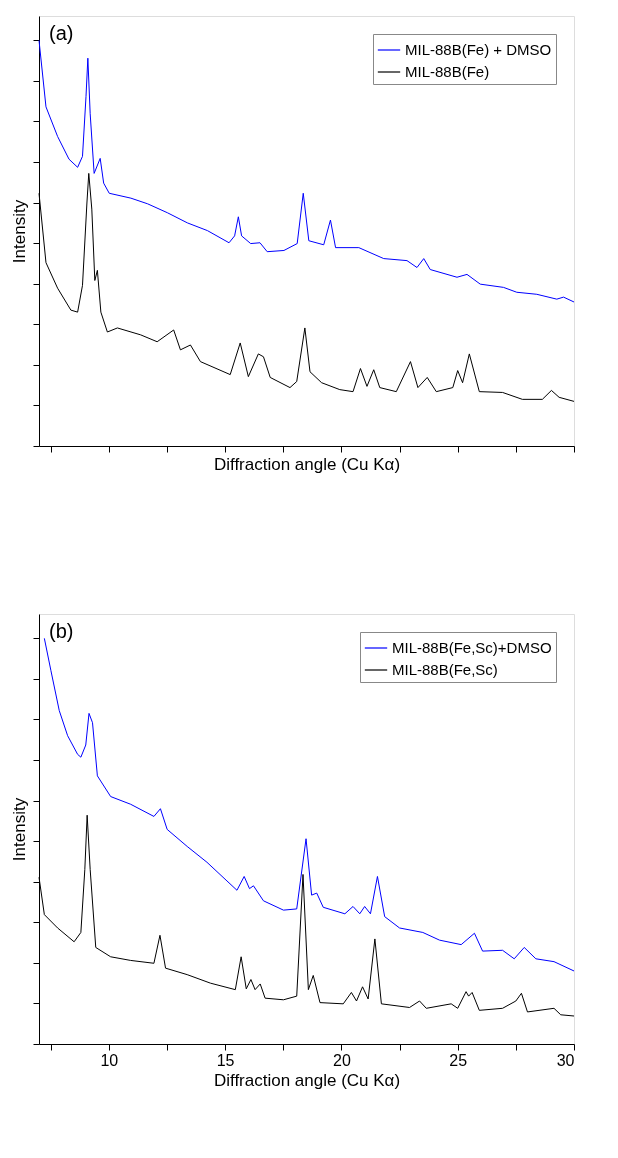  What do you see at coordinates (472, 647) in the screenshot?
I see `legend-label: MIL-88B(Fe,Sc)+DMSO` at bounding box center [472, 647].